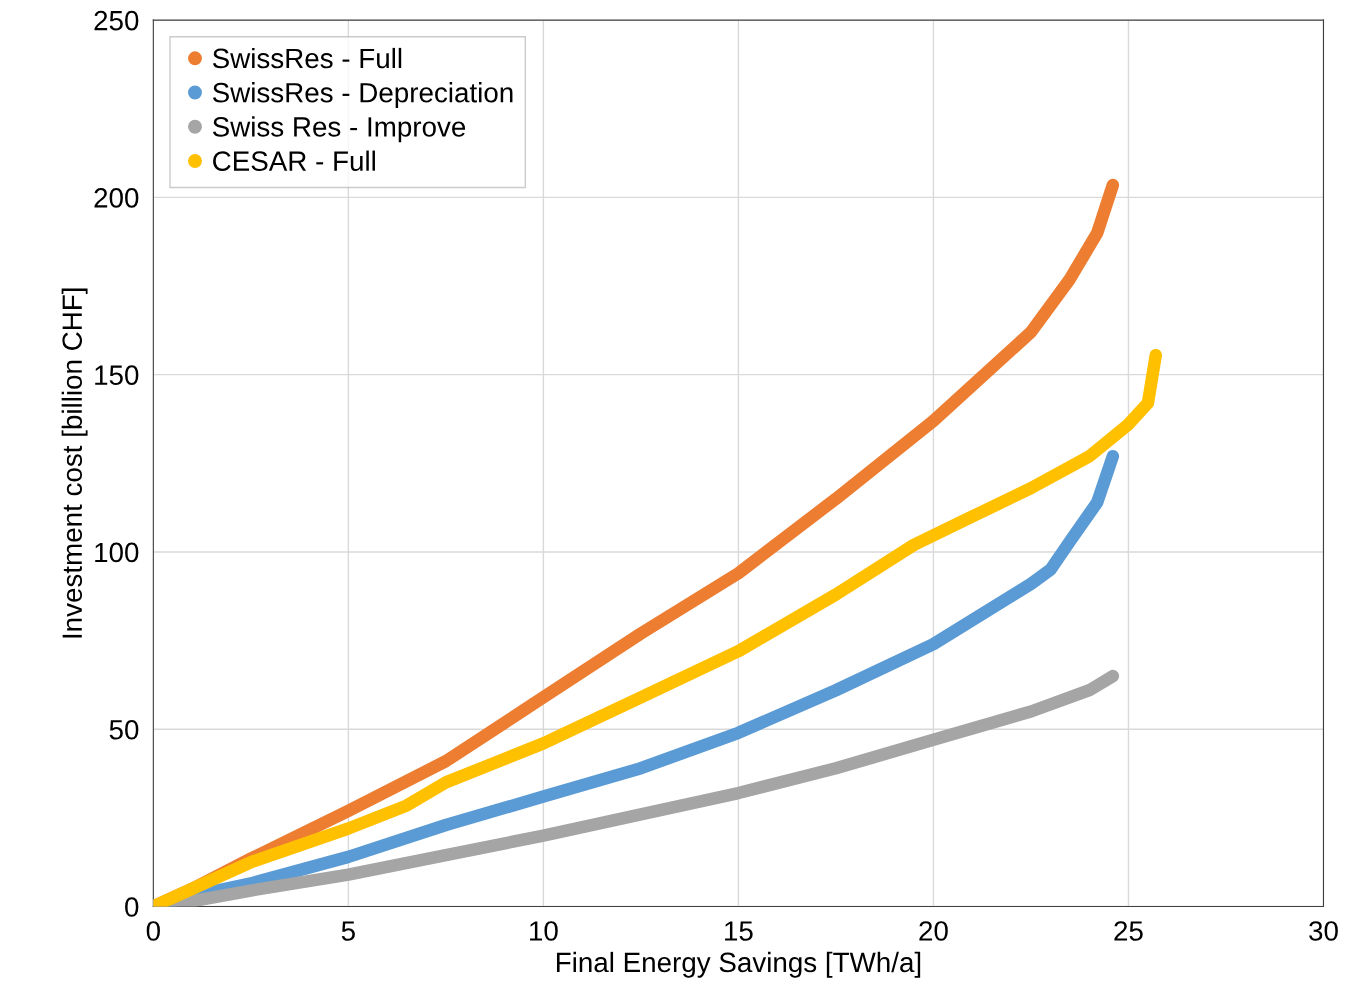  What do you see at coordinates (1128, 931) in the screenshot?
I see `x-tick-label: 25` at bounding box center [1128, 931].